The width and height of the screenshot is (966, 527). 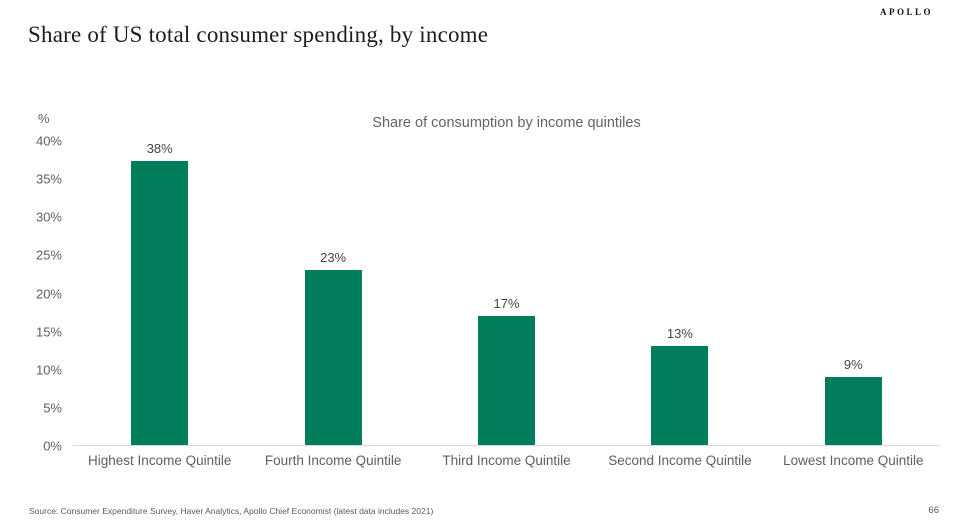 I want to click on y-axis-tick-label: 25%, so click(x=48, y=255).